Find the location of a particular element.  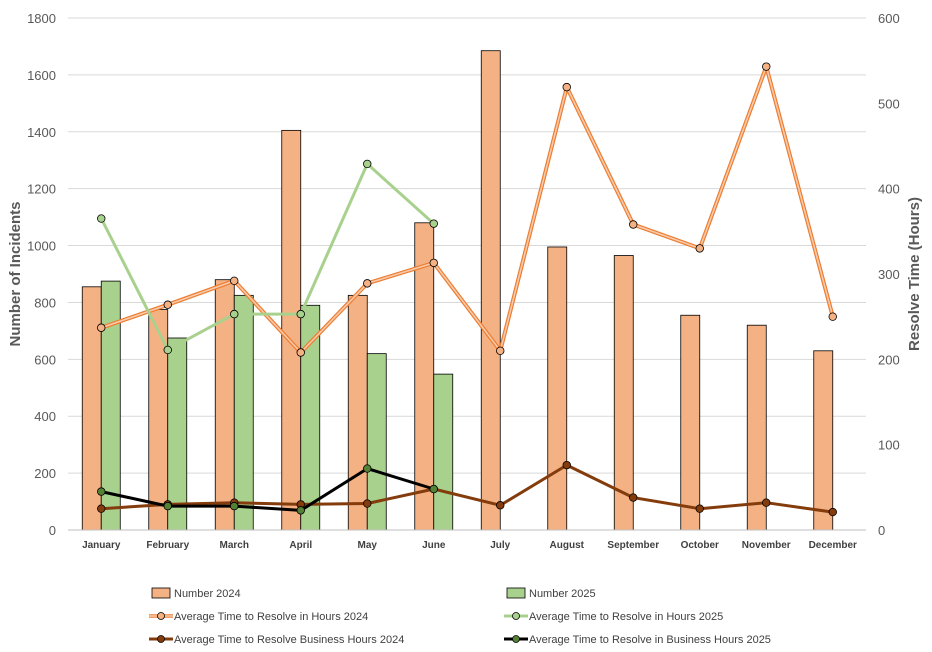

y2-axis-title: Resolve Time (Hours) is located at coordinates (914, 274).